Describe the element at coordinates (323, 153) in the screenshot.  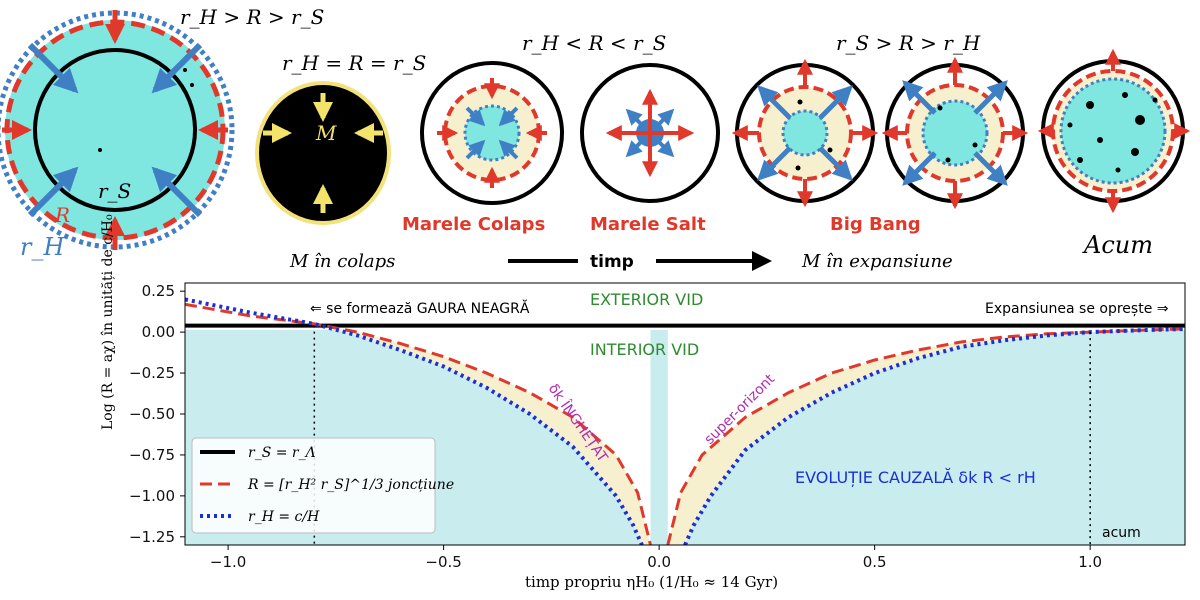
I see `mass-disk` at that location.